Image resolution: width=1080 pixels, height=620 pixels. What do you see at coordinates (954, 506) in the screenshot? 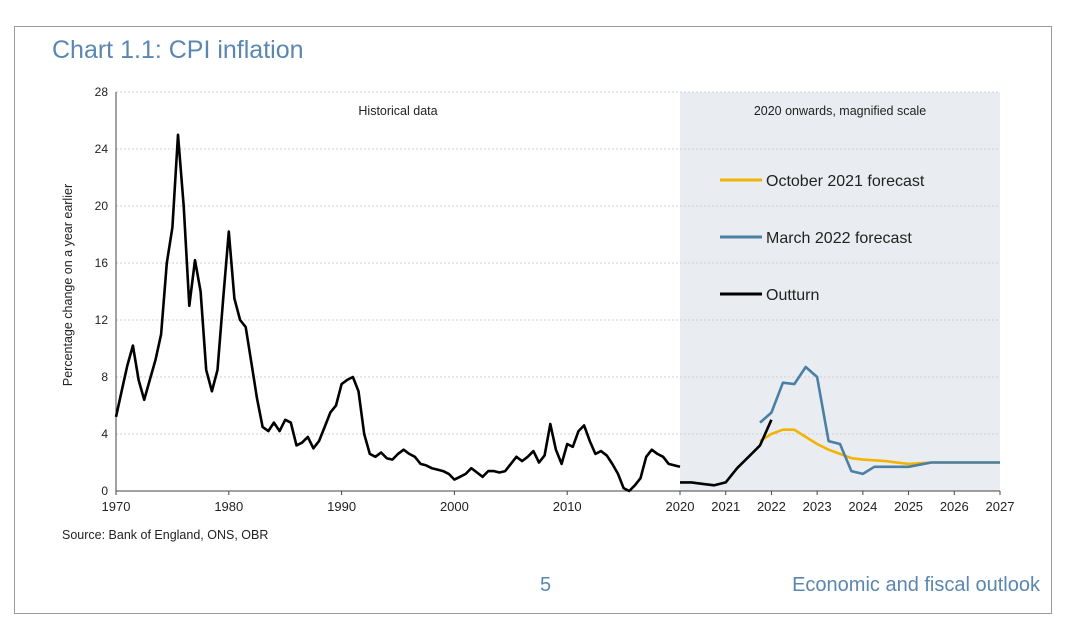
I see `x-tick-label: 2026` at bounding box center [954, 506].